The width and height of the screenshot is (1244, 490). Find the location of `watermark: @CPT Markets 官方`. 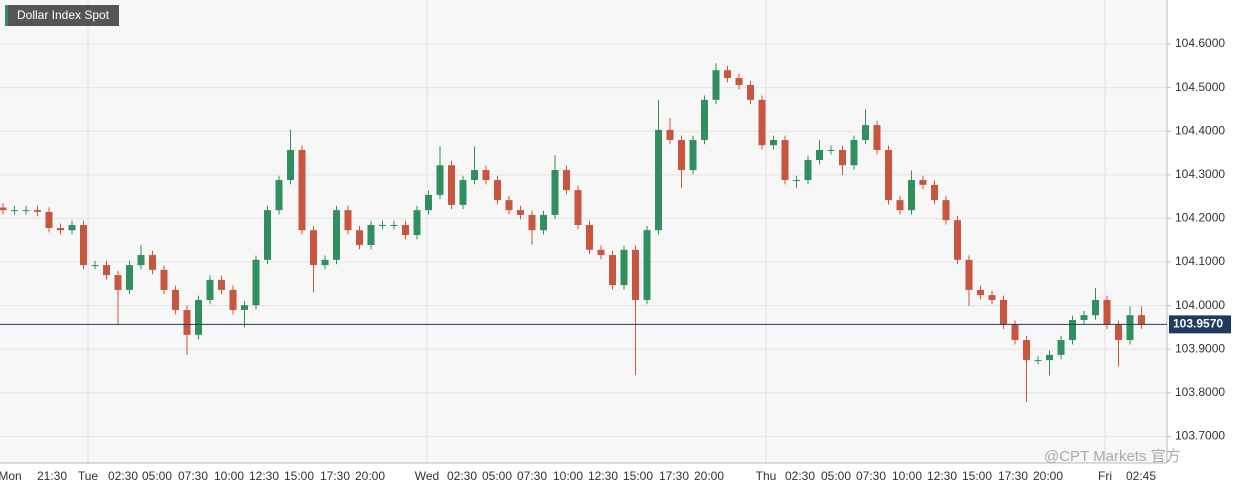

watermark: @CPT Markets 官方 is located at coordinates (1112, 456).